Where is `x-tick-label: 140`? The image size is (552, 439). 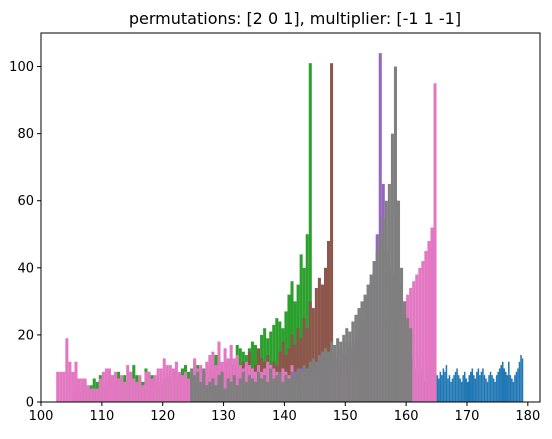 x-tick-label: 140 is located at coordinates (284, 416).